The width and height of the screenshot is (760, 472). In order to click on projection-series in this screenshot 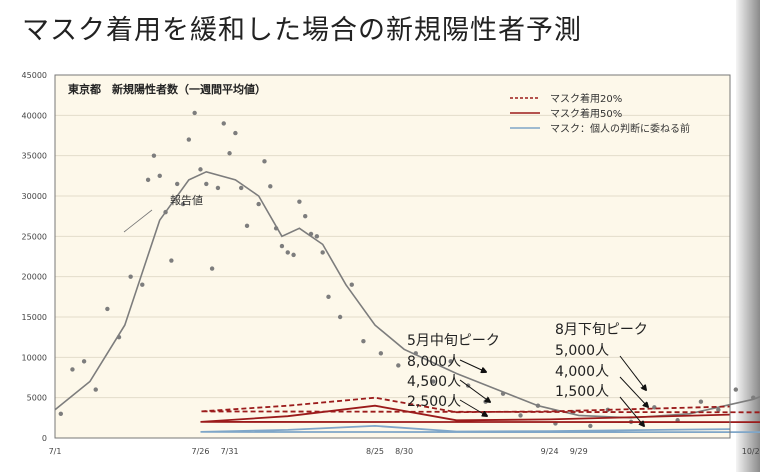, I will do `click(480, 415)`.